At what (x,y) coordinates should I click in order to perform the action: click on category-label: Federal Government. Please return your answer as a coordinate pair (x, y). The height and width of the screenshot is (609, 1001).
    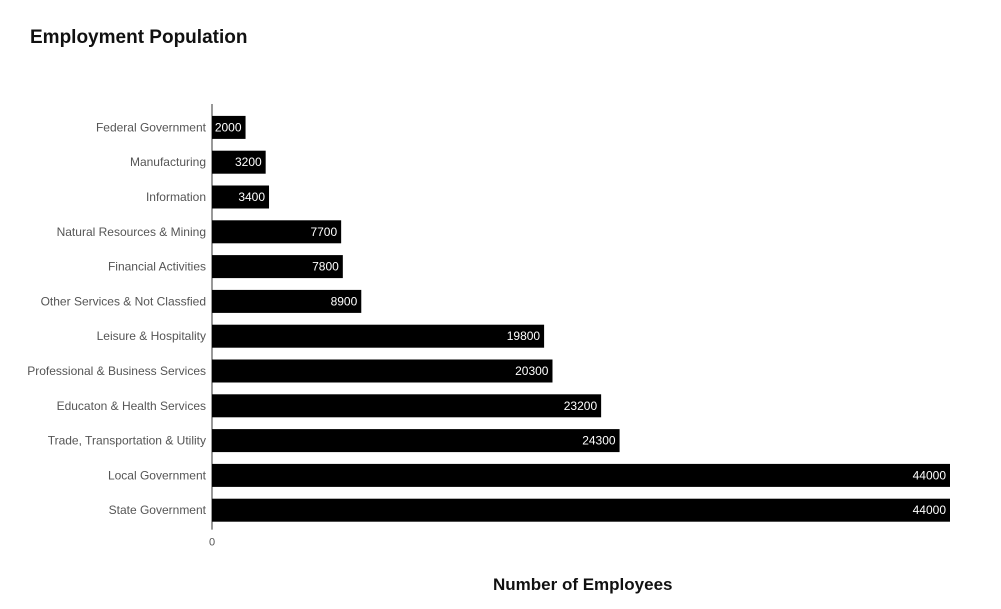
    Looking at the image, I should click on (151, 127).